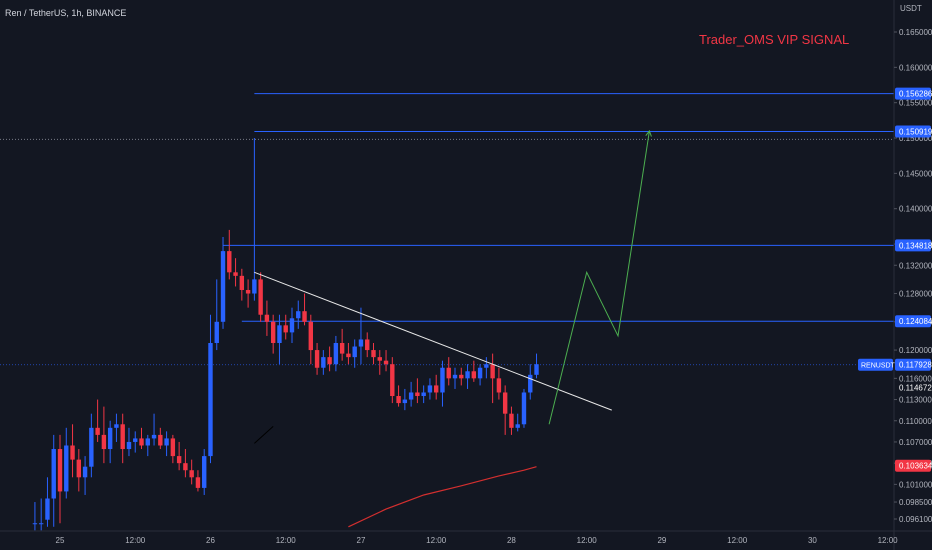  I want to click on ma-value-badge-label: 0.103634, so click(915, 466).